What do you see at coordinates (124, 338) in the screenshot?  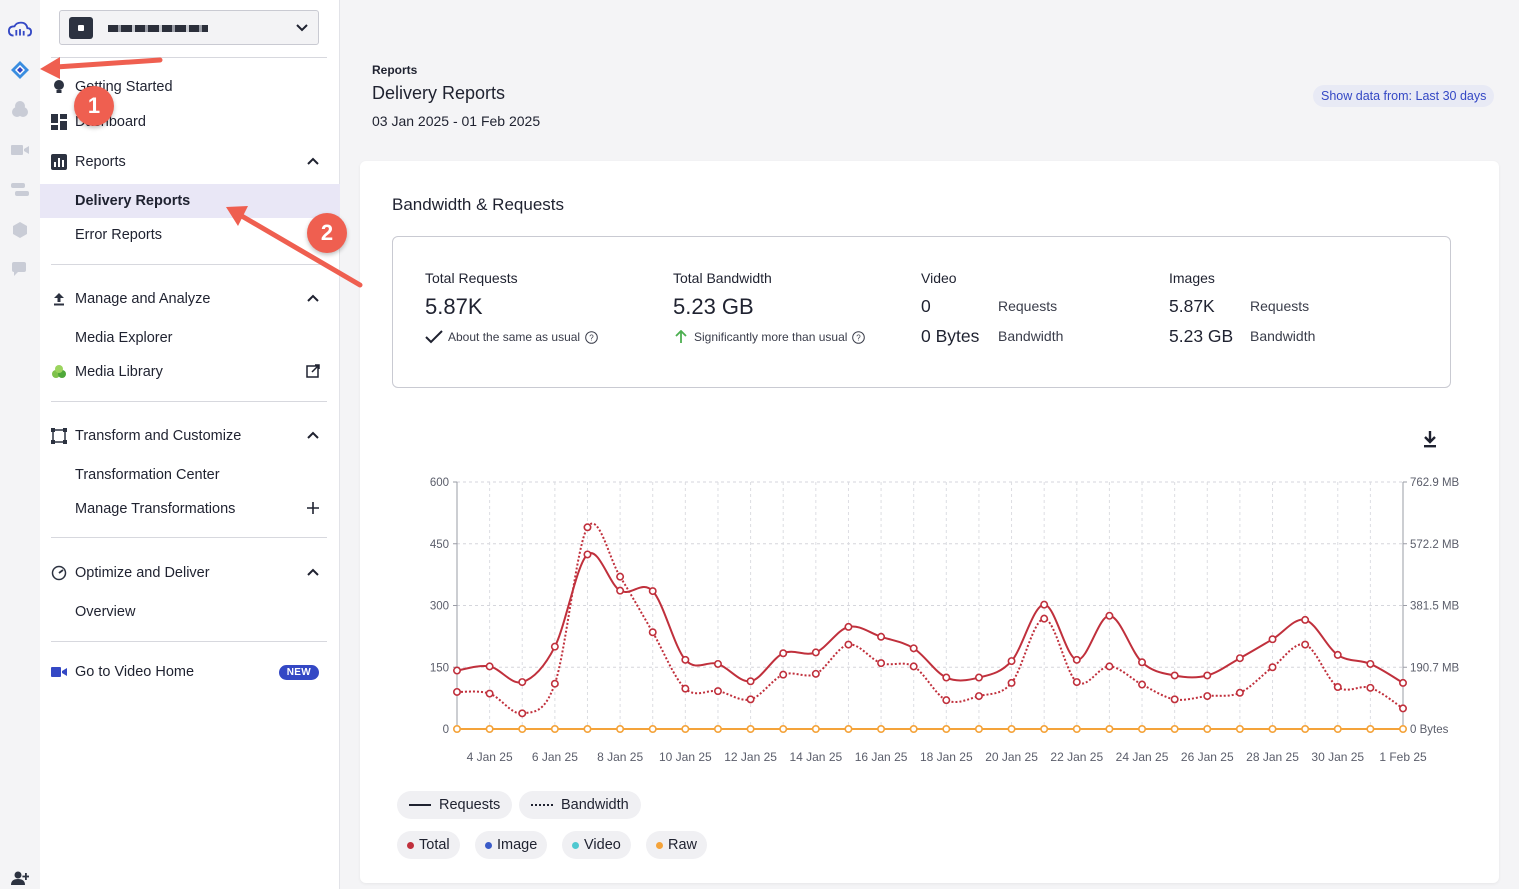 I see `nav-label: Media Explorer` at bounding box center [124, 338].